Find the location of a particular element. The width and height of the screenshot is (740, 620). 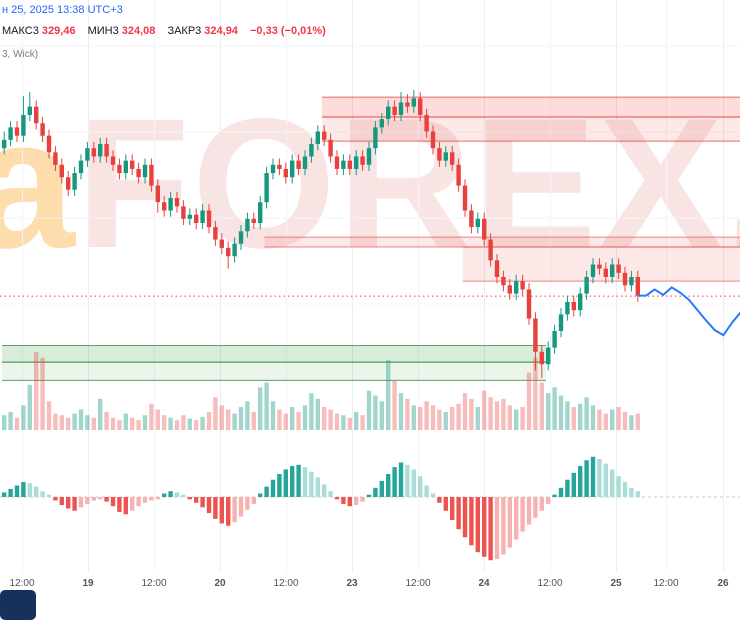

time-axis-label: 19 is located at coordinates (88, 583).